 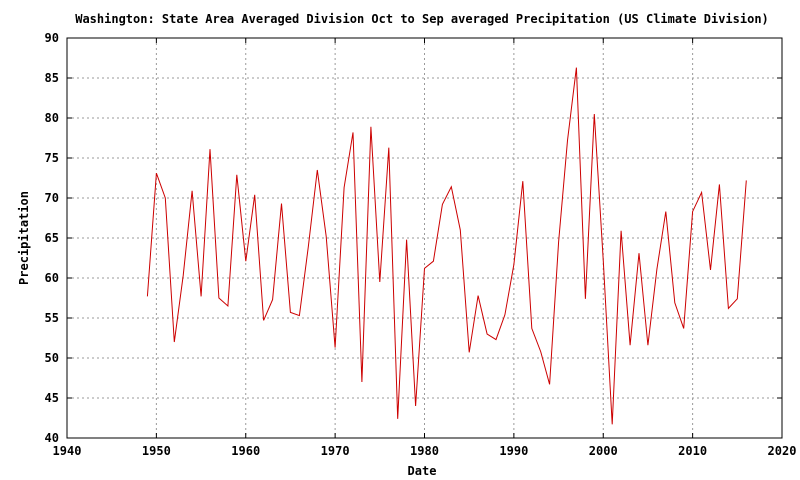 What do you see at coordinates (52, 38) in the screenshot?
I see `y-tick-label: 90` at bounding box center [52, 38].